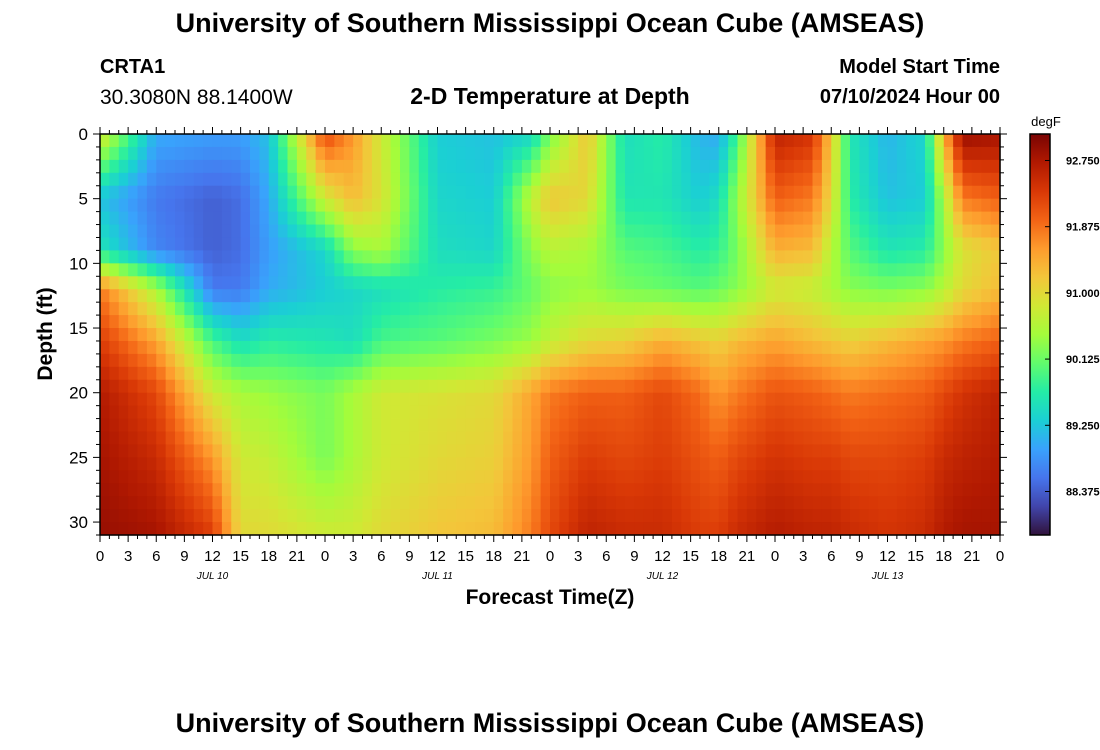 The height and width of the screenshot is (750, 1100). I want to click on y-axis-label: Depth (ft), so click(45, 333).